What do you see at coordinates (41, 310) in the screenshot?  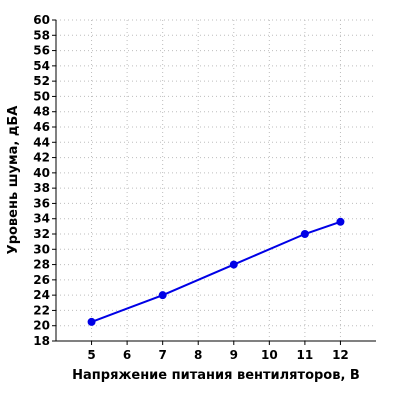 I see `y-tick-label: 22` at bounding box center [41, 310].